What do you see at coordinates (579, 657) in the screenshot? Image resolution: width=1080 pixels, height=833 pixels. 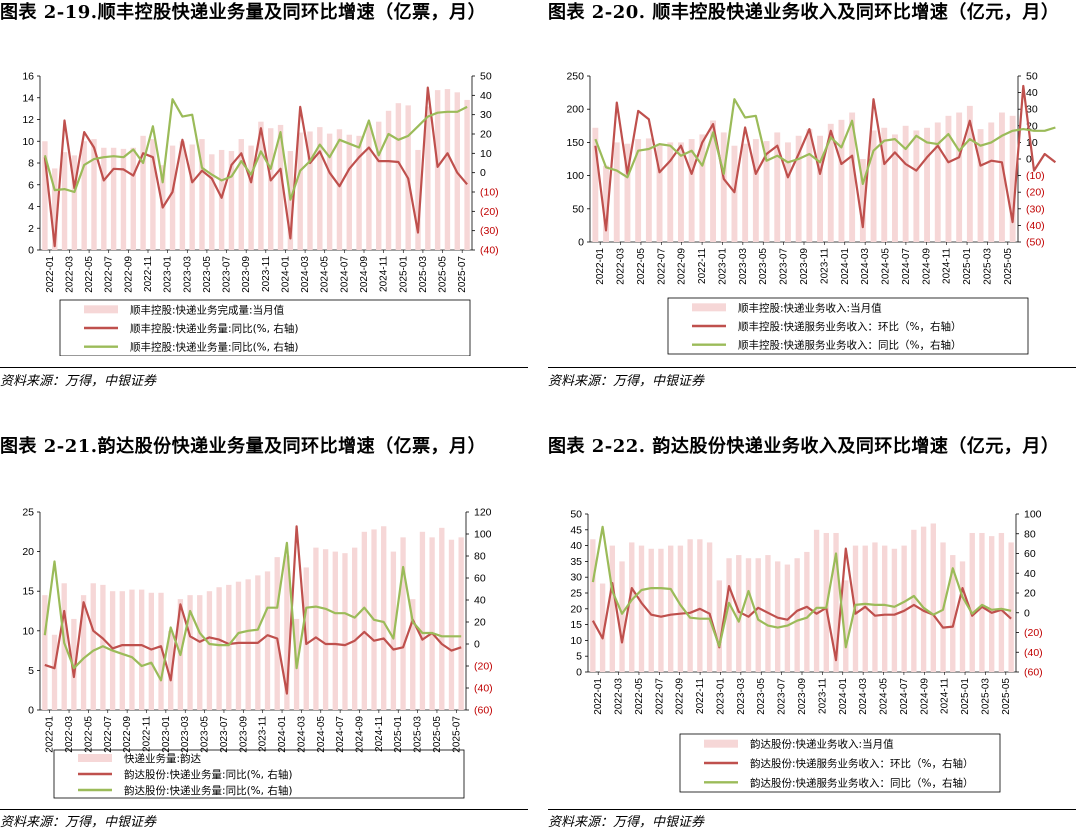 I see `left-tick-label: 5` at bounding box center [579, 657].